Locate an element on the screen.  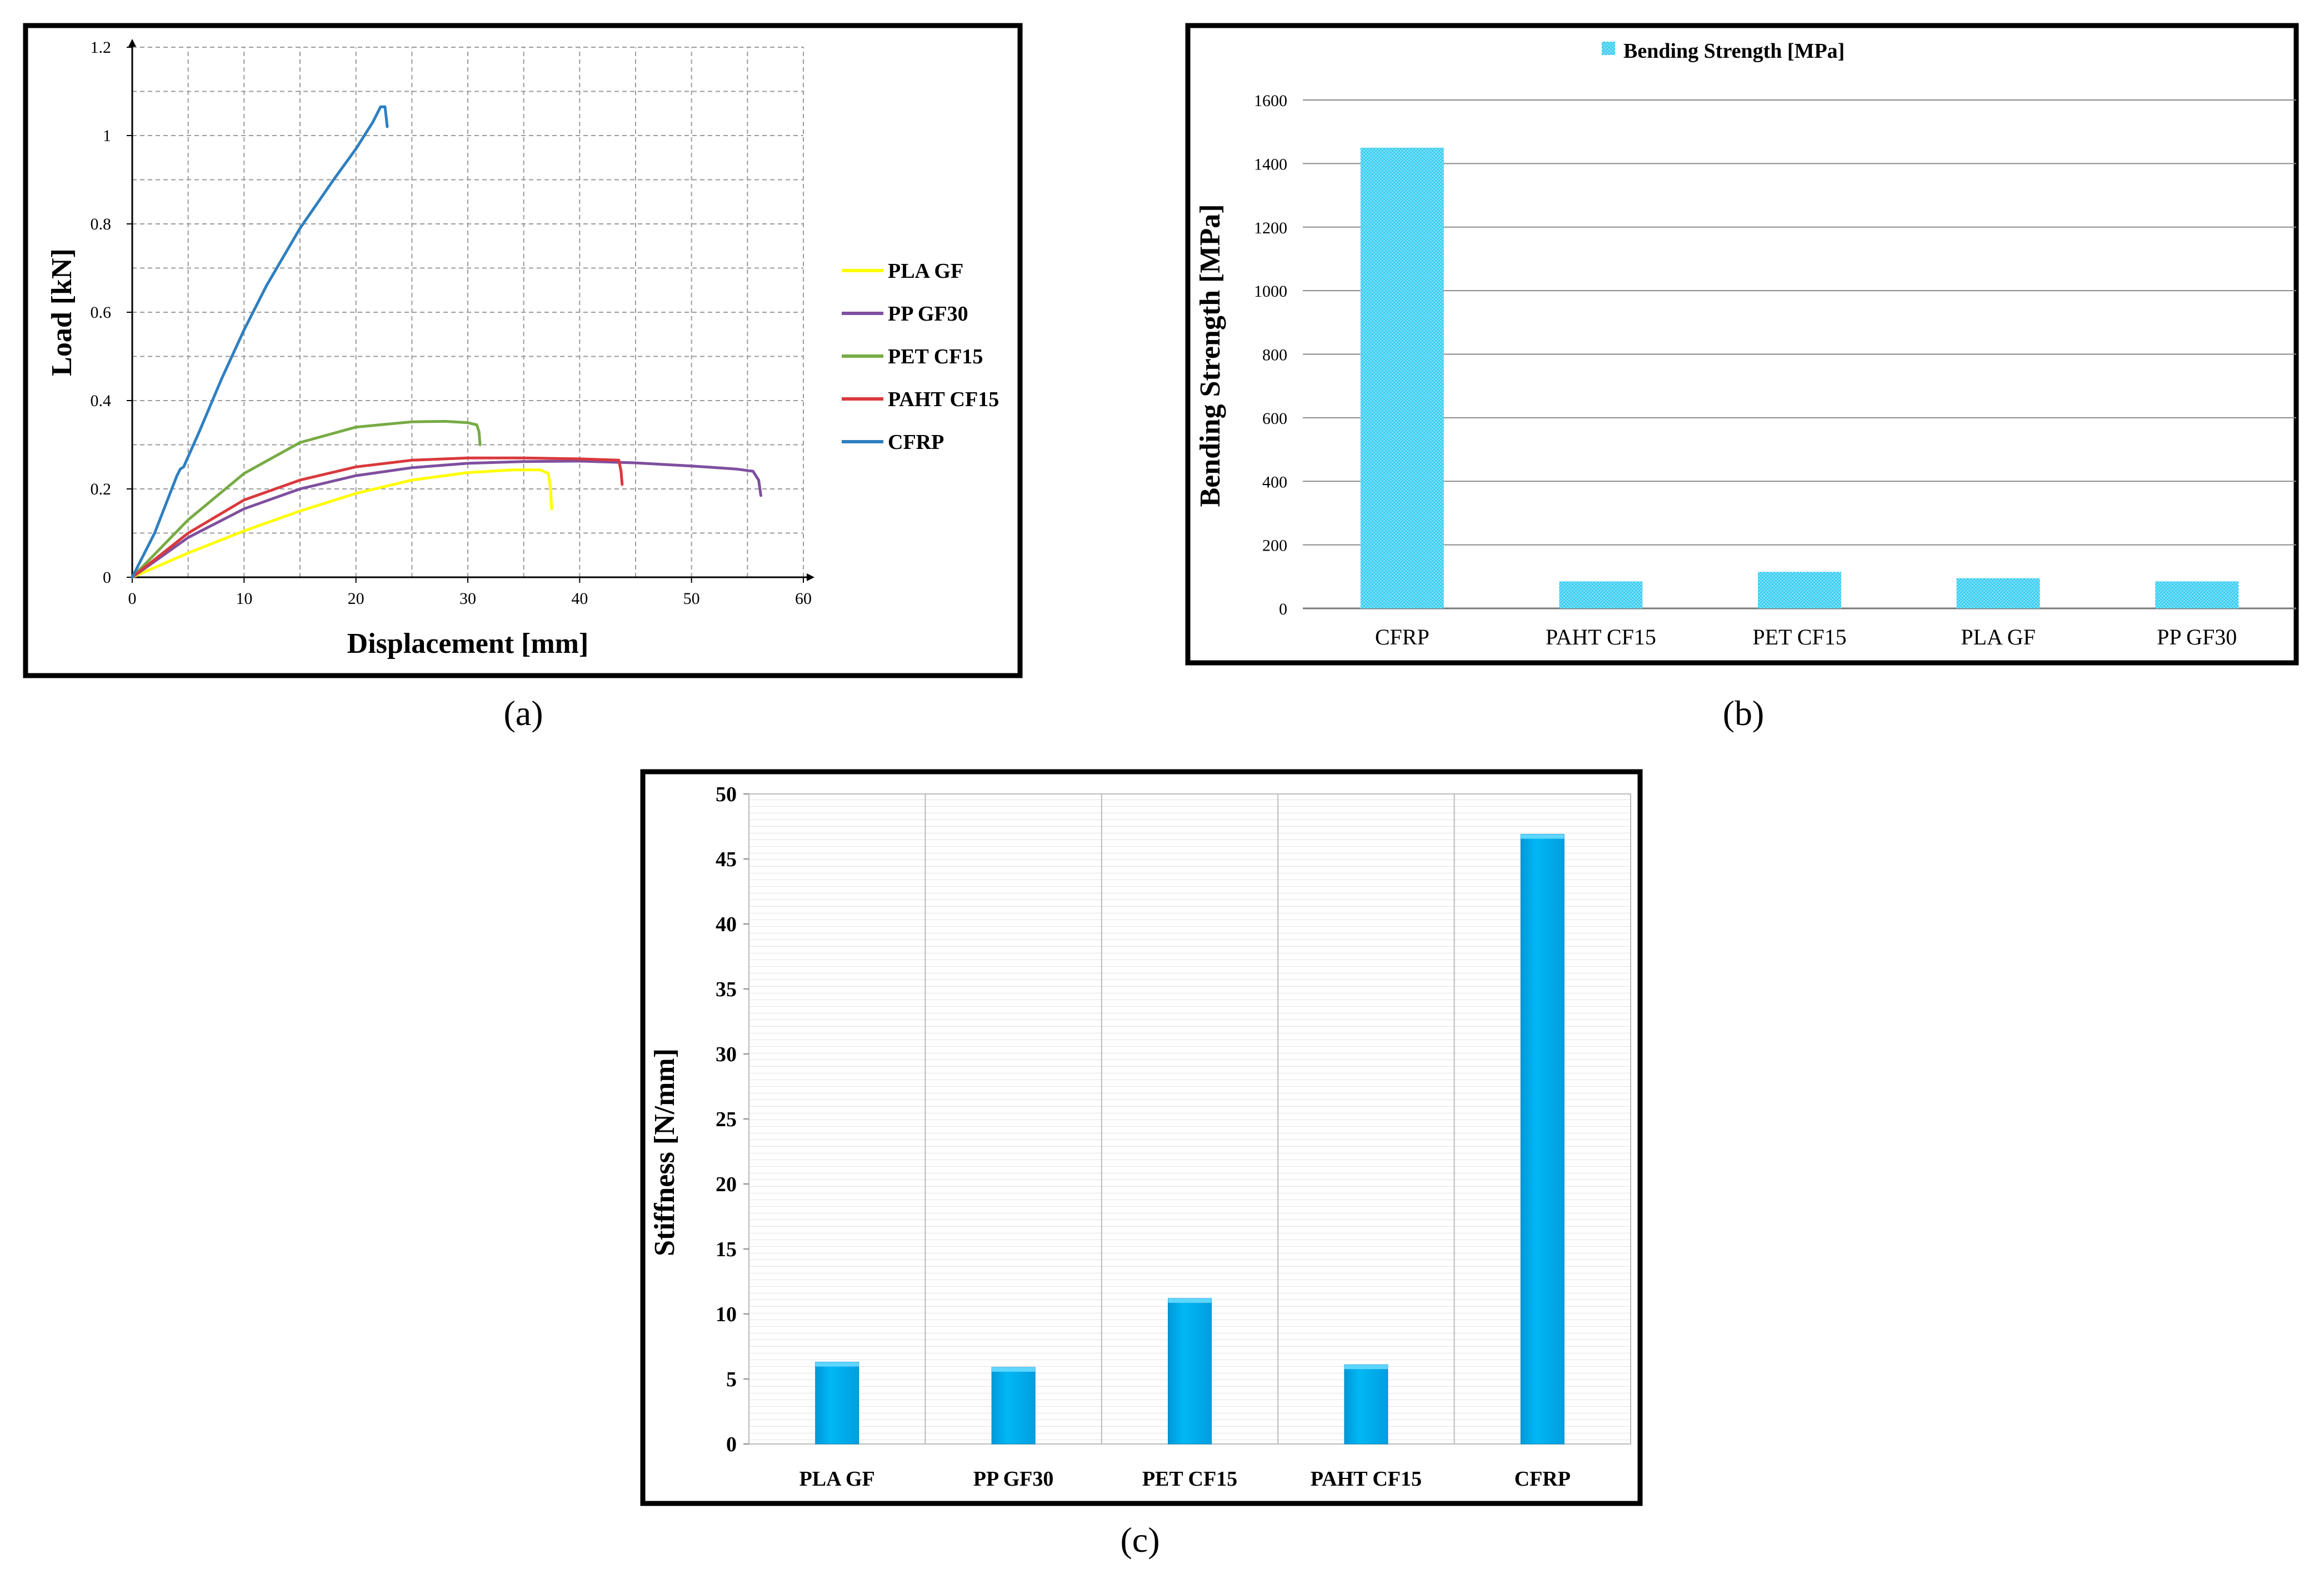
panel-b-legend-label: Bending Strength [MPa] is located at coordinates (1734, 51).